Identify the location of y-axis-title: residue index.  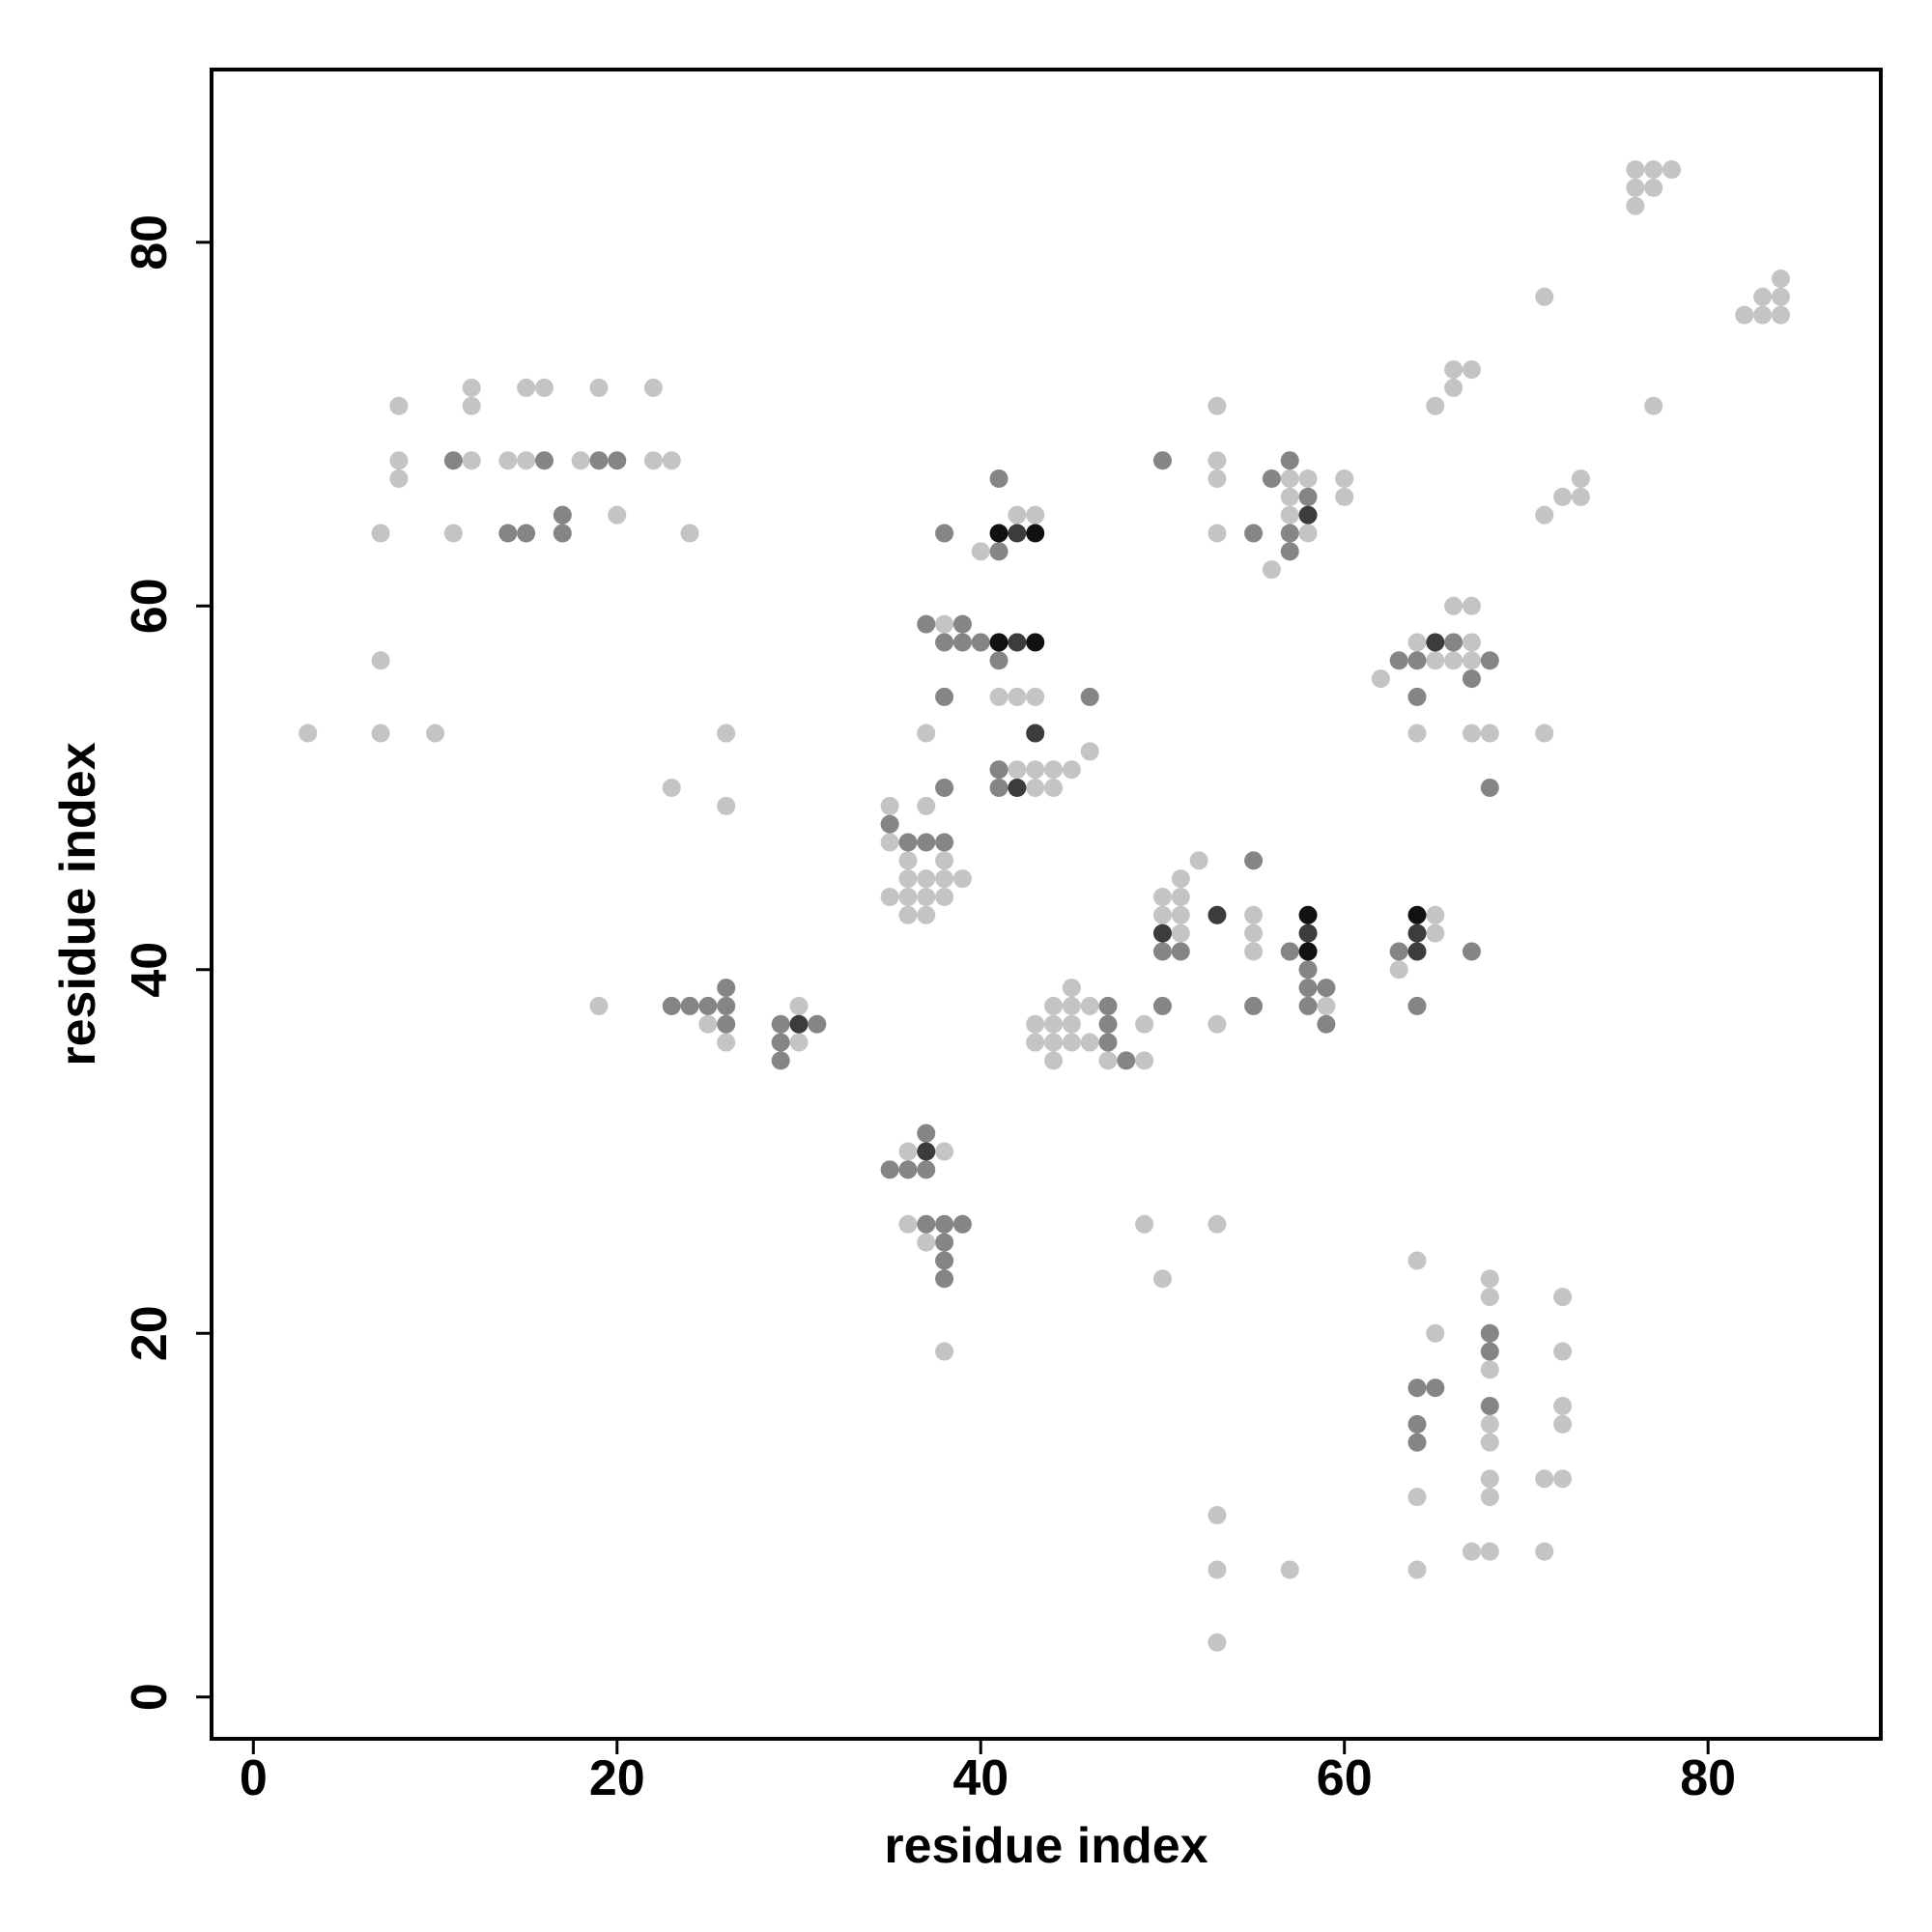
(78, 903).